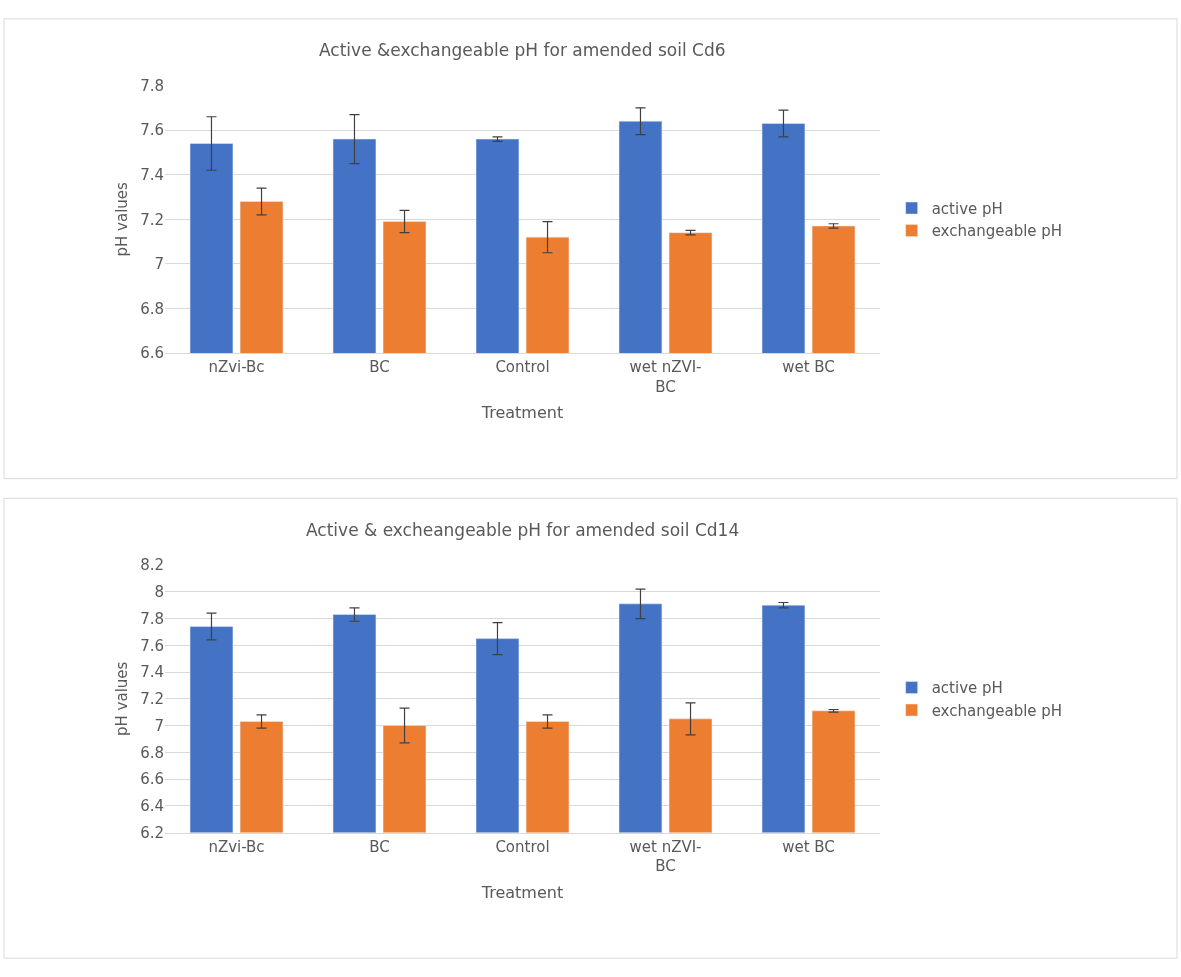 This screenshot has height=977, width=1181. I want to click on chart-title: Active & excheangeable pH for amended soil Cd14, so click(523, 530).